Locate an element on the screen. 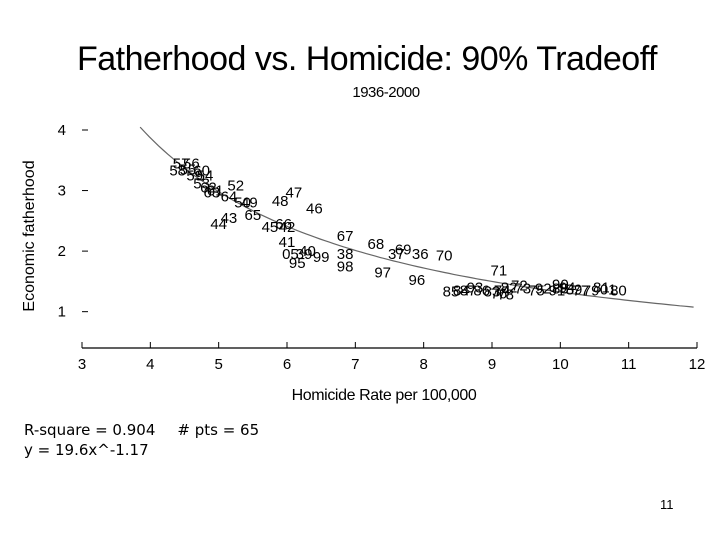 This screenshot has width=720, height=540. data-point-52: 52 is located at coordinates (235, 186).